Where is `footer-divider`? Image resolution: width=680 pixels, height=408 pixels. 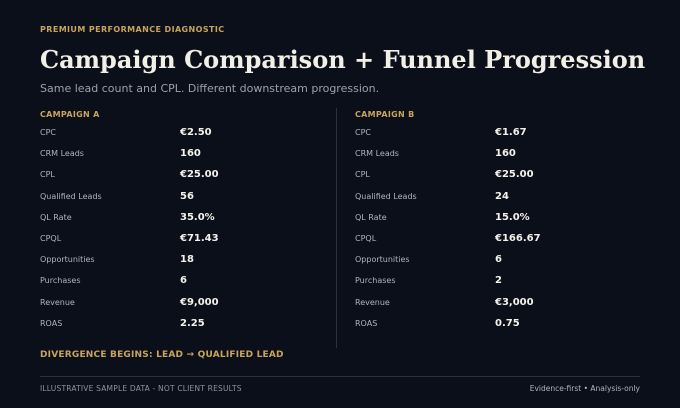
footer-divider is located at coordinates (340, 376).